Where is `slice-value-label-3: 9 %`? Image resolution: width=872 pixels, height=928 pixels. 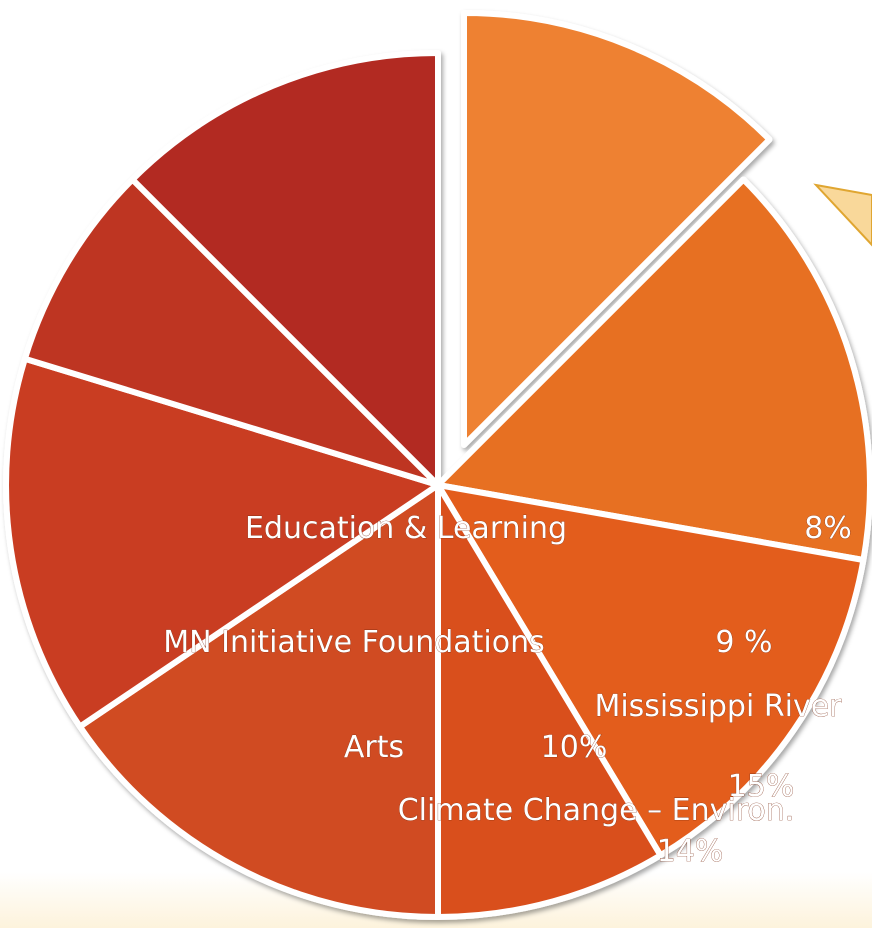
slice-value-label-3: 9 % is located at coordinates (743, 642).